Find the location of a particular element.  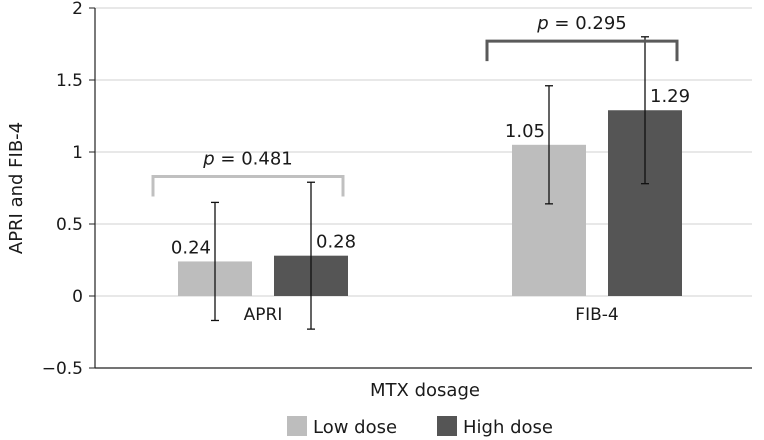

y-tick-label: 2 is located at coordinates (77, 9).